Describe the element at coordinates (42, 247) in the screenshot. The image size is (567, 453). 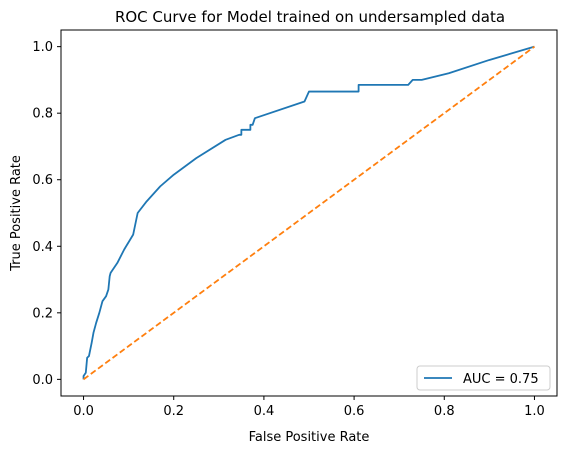
I see `y-tick-label: 0.4` at that location.